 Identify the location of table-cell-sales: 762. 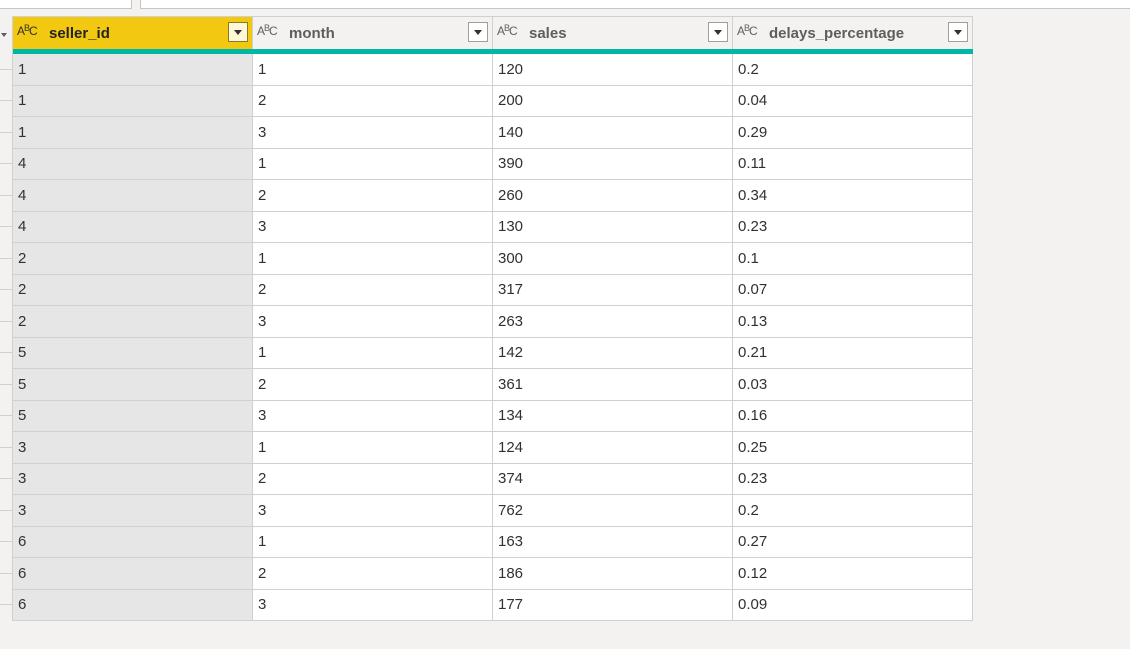
(613, 511).